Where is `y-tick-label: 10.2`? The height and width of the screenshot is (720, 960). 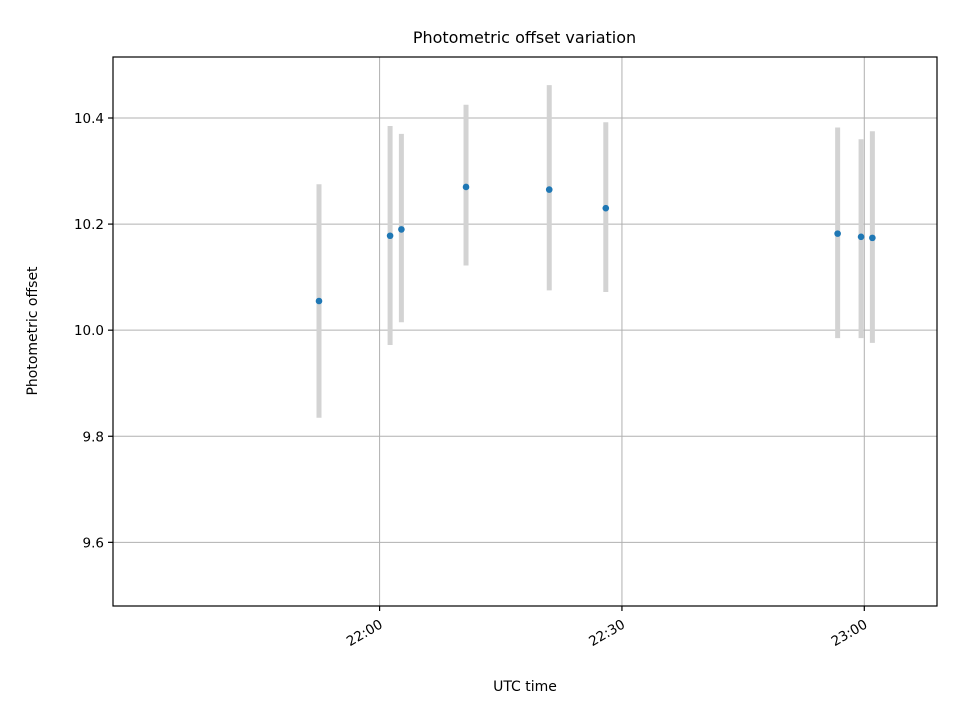
y-tick-label: 10.2 is located at coordinates (89, 225).